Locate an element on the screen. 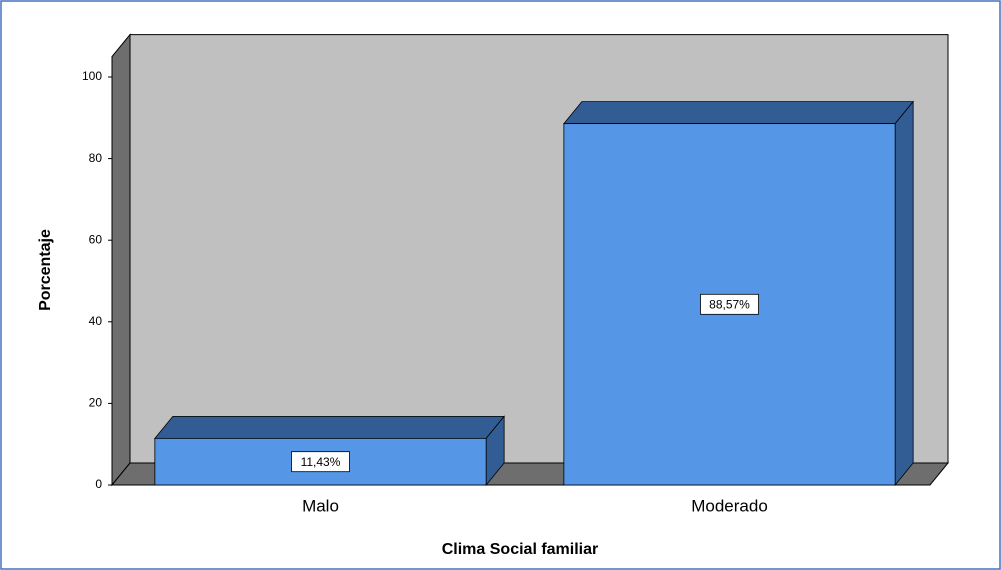  x-axis-title: Clima Social familiar is located at coordinates (520, 549).